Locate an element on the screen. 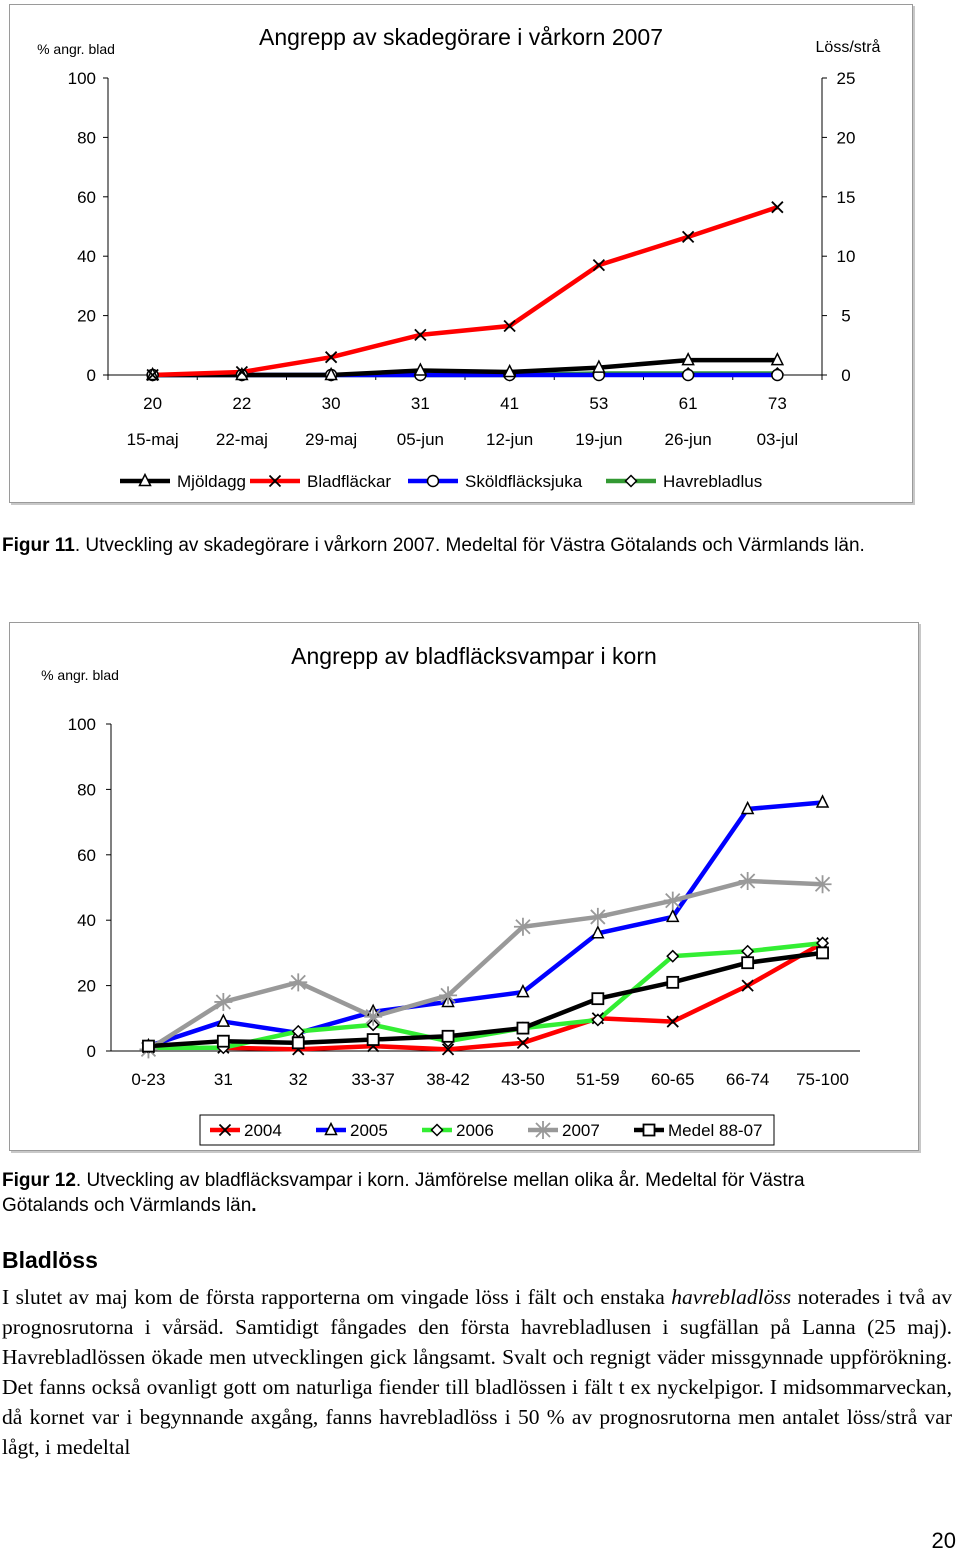 The image size is (960, 1556). chart-1-x-category-label: 12-jun is located at coordinates (509, 439).